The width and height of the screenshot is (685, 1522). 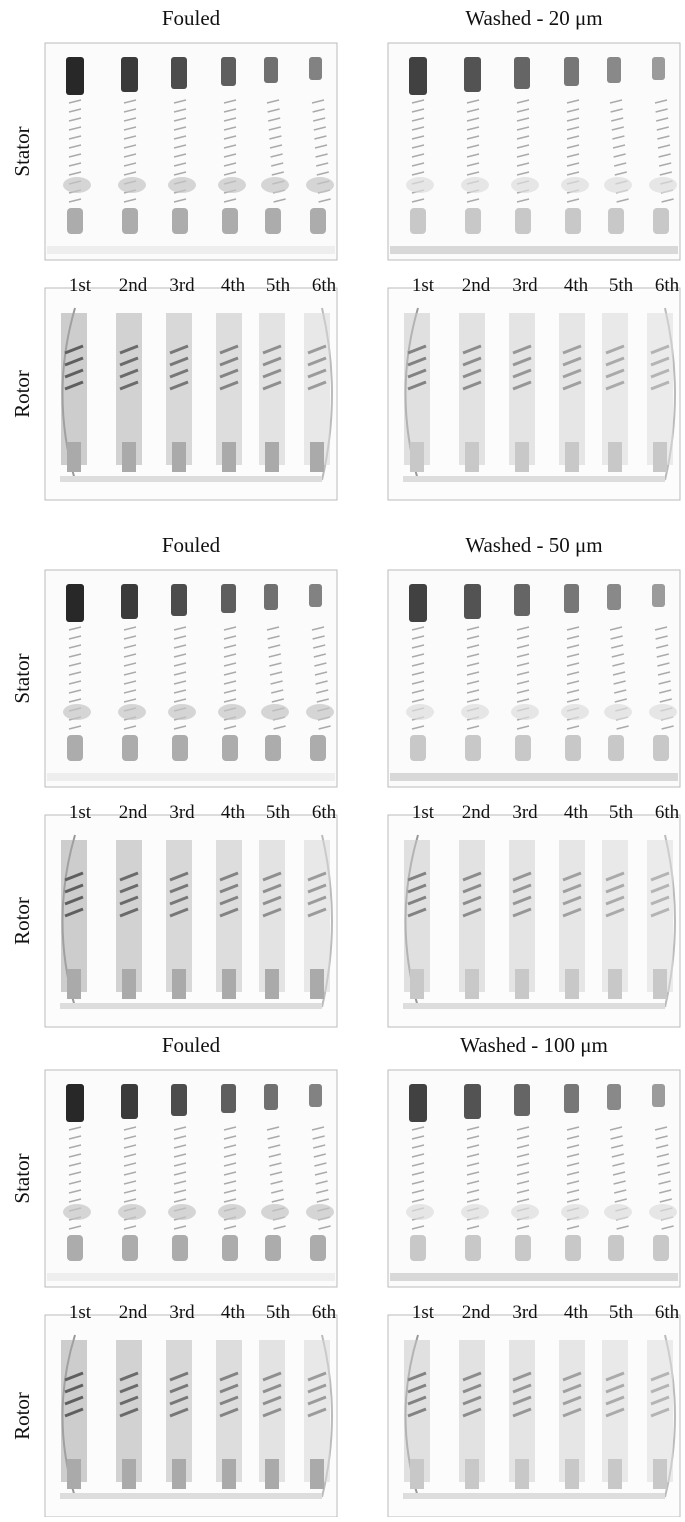 I want to click on column-title: Washed - 100 μm, so click(x=534, y=1045).